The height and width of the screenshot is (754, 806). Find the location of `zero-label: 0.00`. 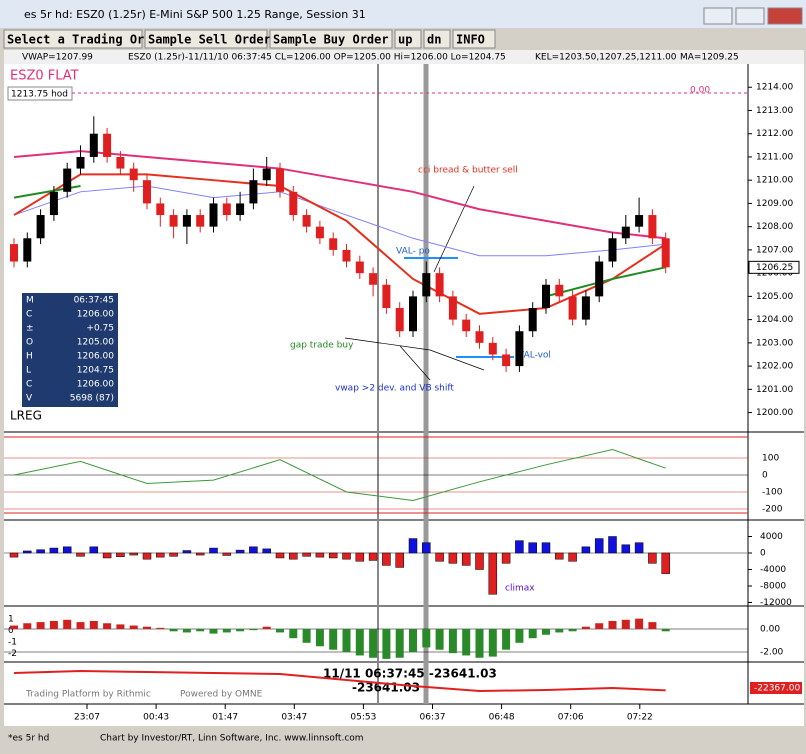

zero-label: 0.00 is located at coordinates (700, 91).